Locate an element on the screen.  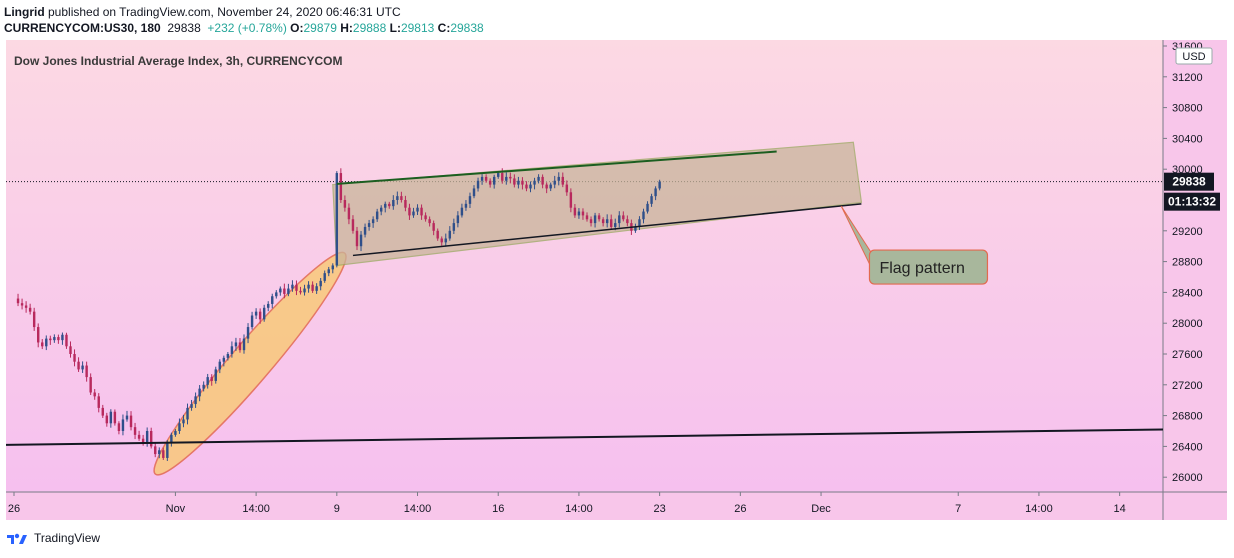
flag-rectangle is located at coordinates (597, 204).